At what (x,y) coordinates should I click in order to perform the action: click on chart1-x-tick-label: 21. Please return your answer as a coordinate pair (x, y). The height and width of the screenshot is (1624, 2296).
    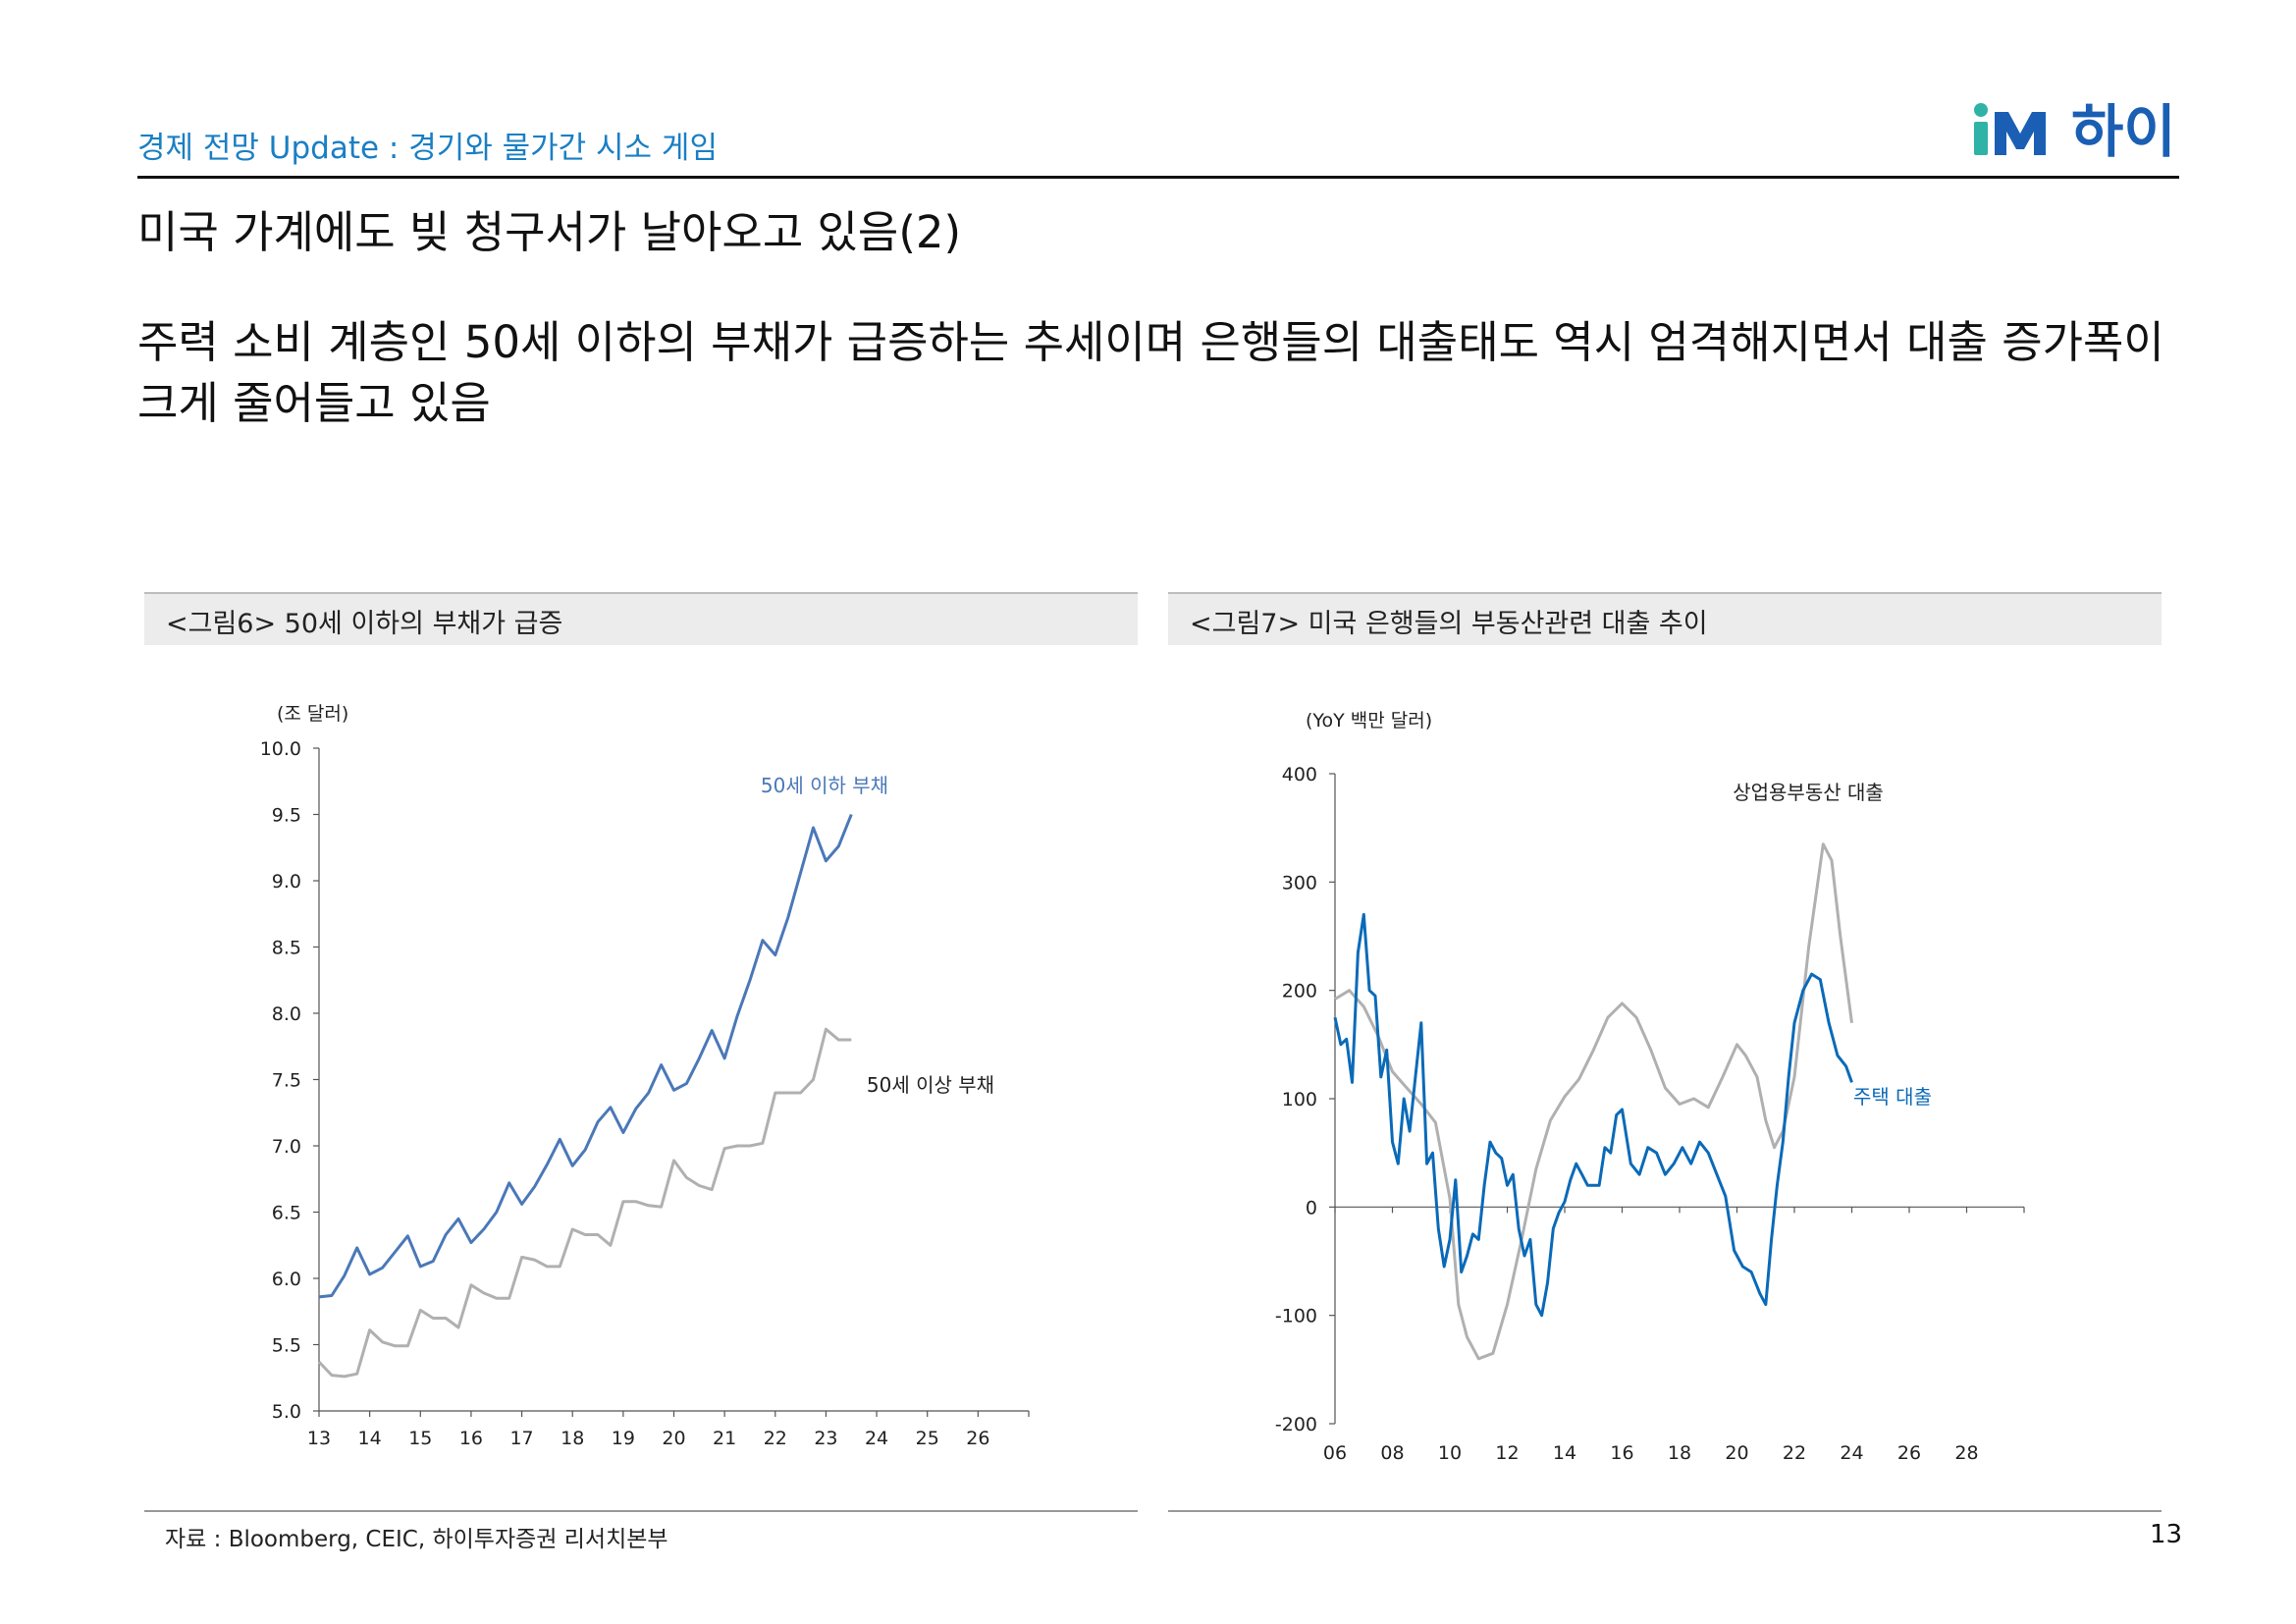
    Looking at the image, I should click on (725, 1438).